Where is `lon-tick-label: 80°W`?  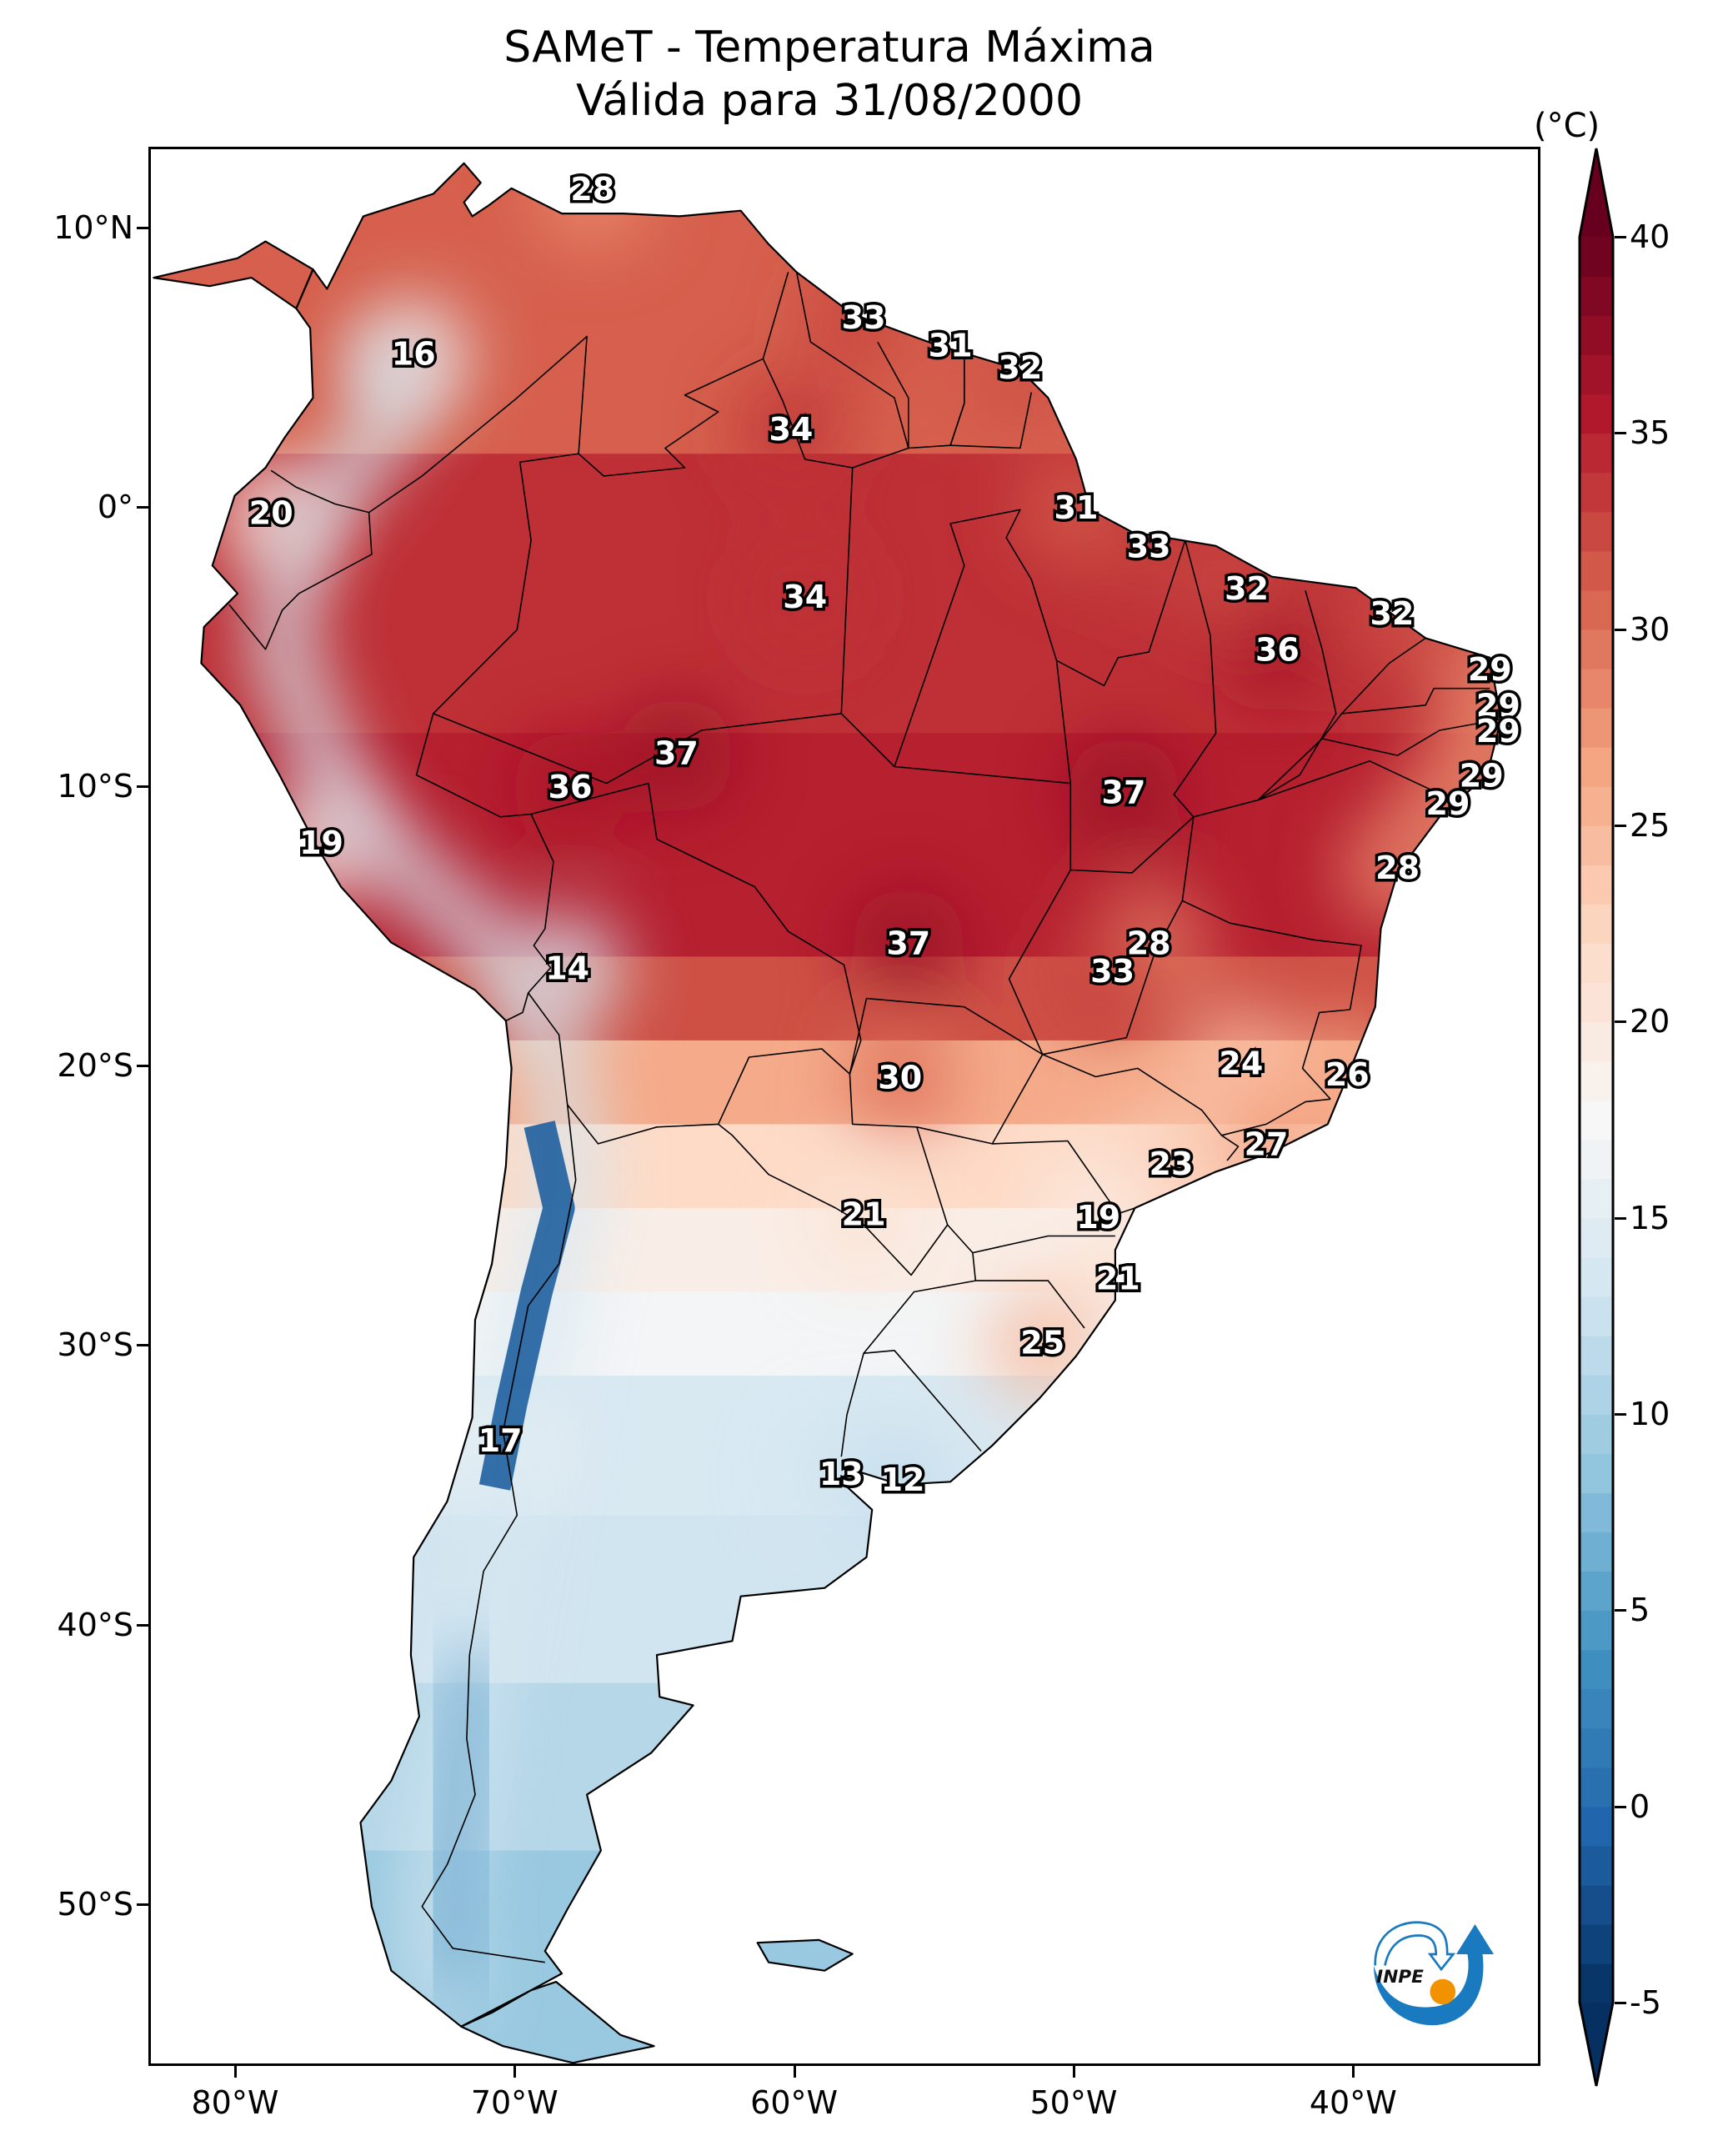 lon-tick-label: 80°W is located at coordinates (235, 2102).